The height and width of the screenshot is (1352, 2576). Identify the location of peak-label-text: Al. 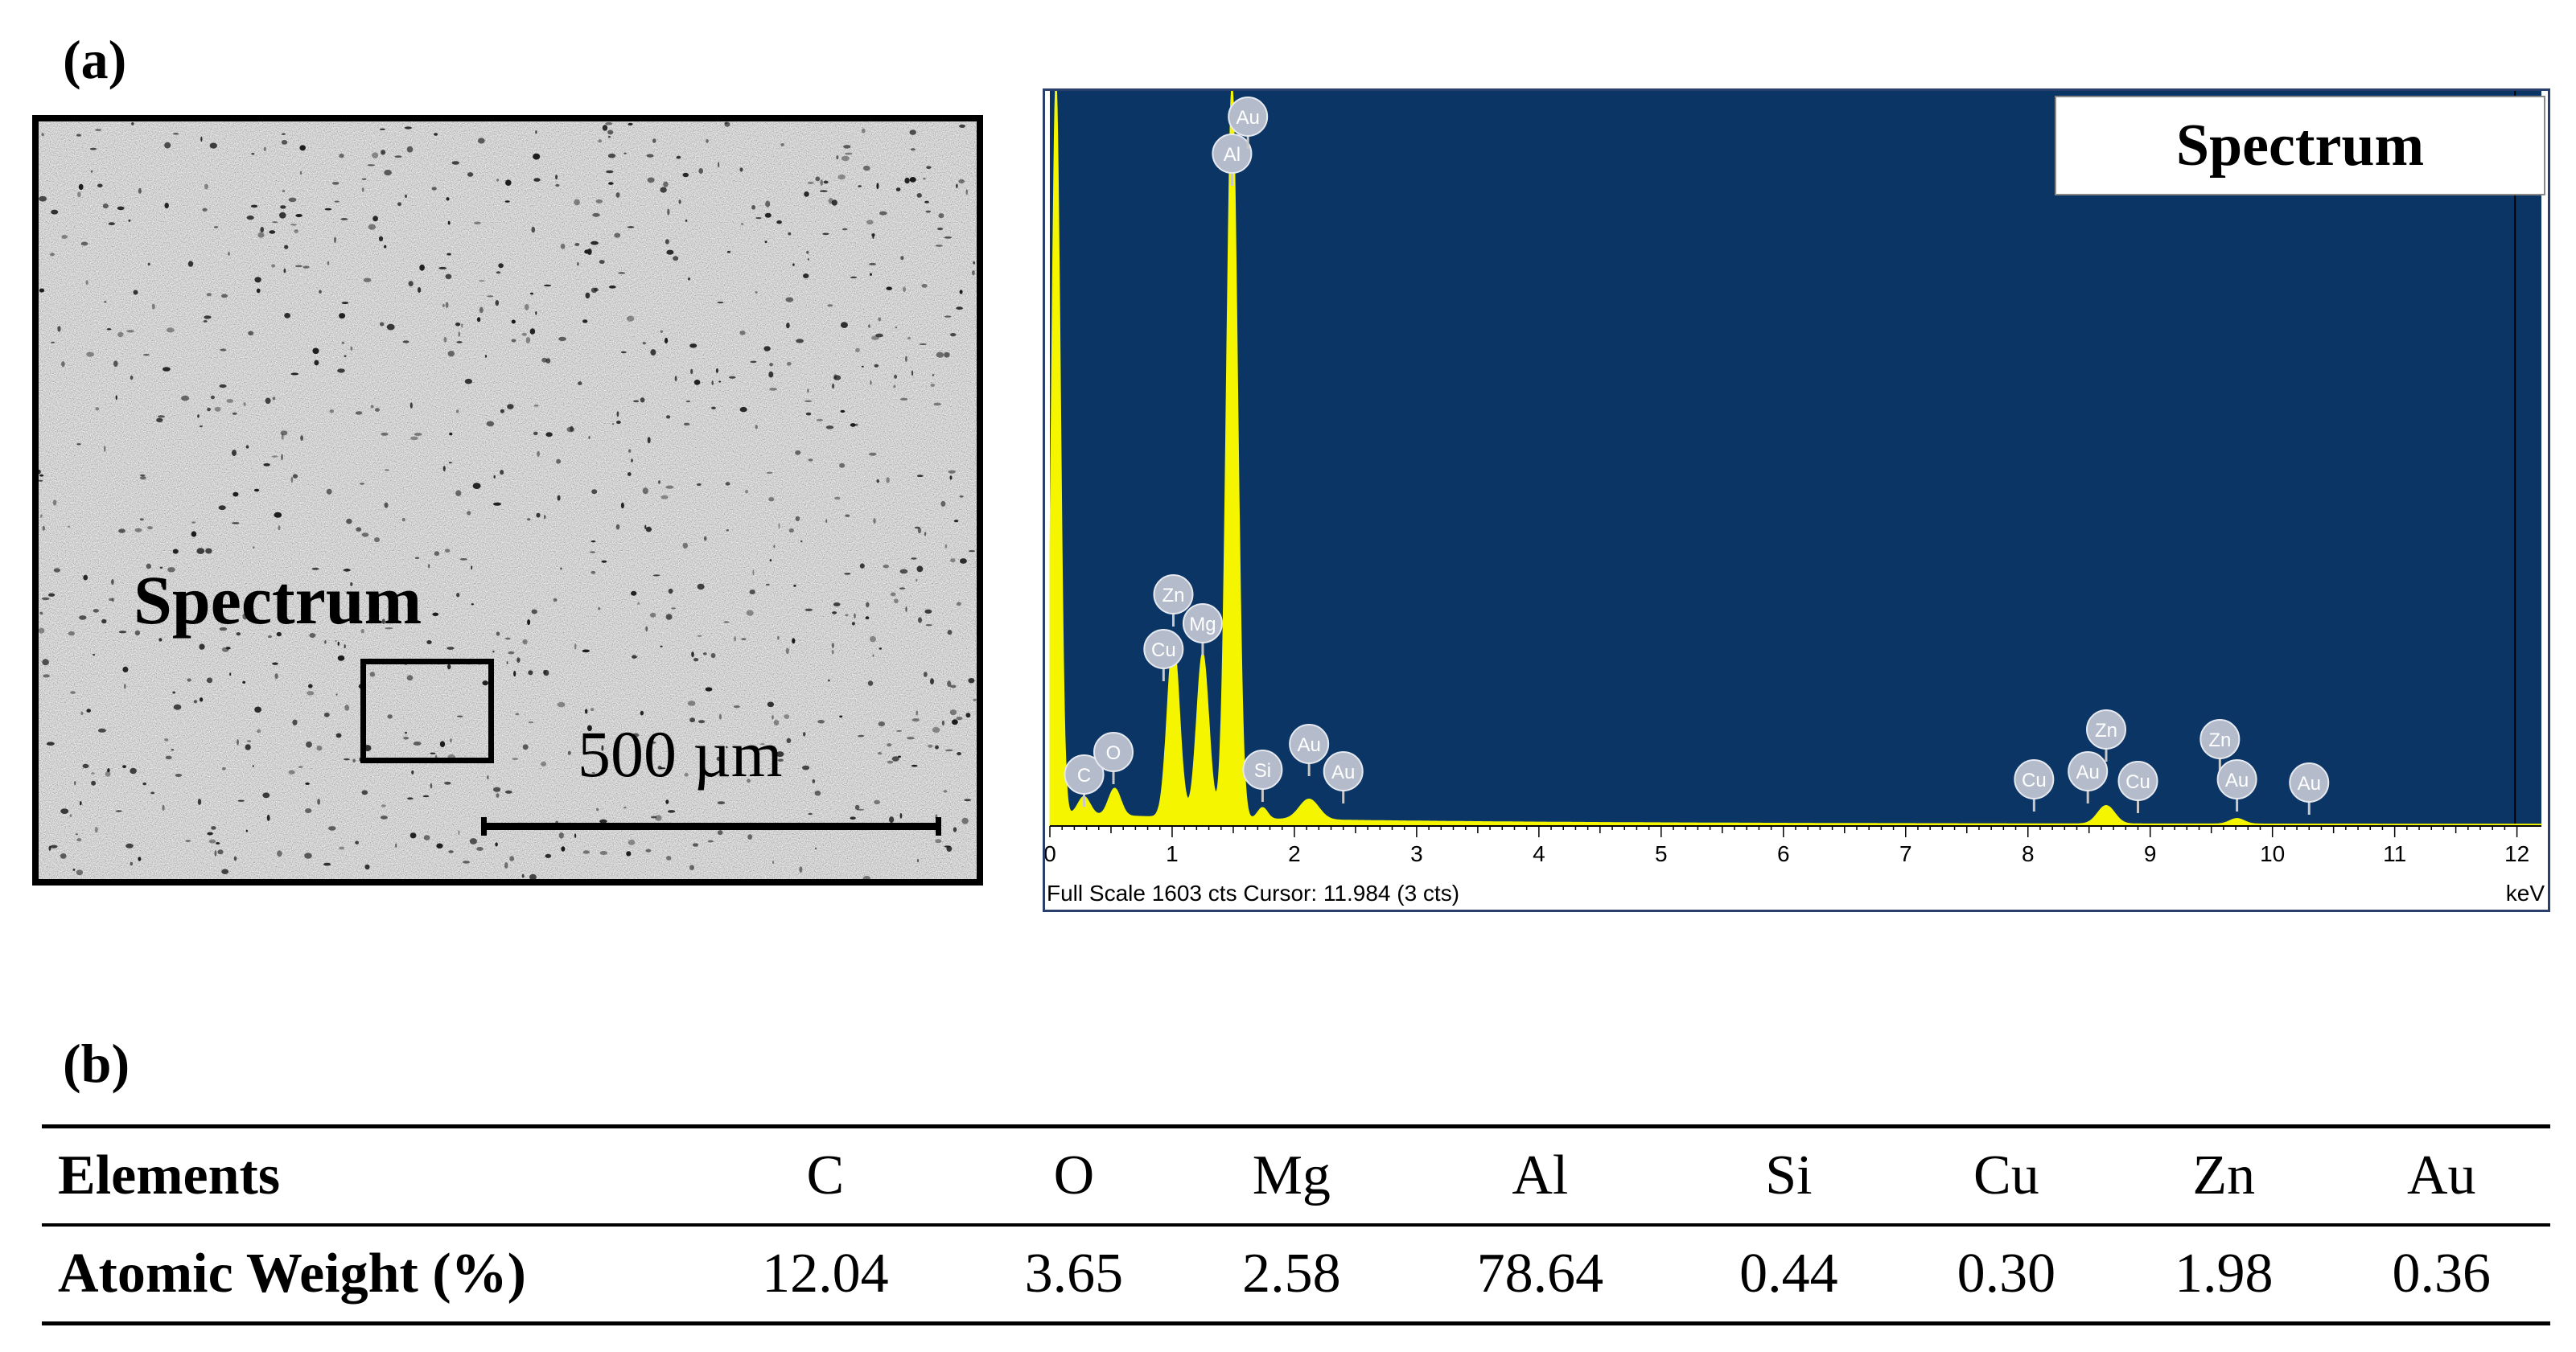
(1232, 155).